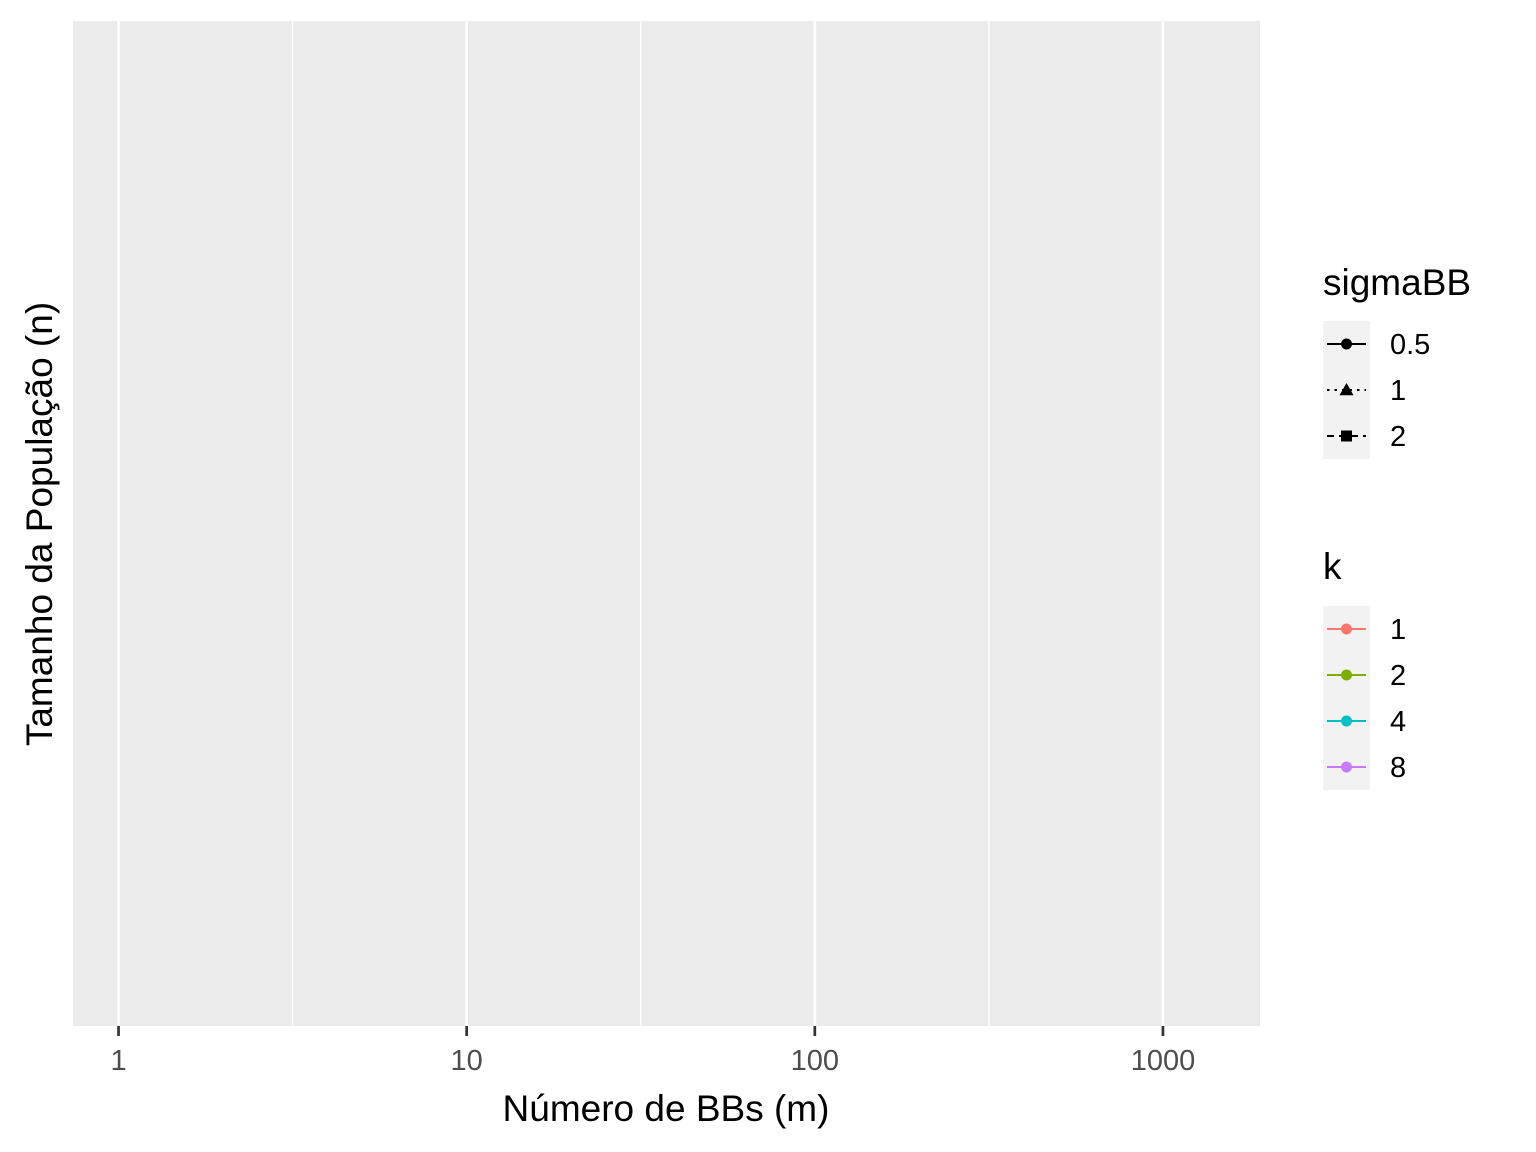 This screenshot has height=1152, width=1536. Describe the element at coordinates (652, 1051) in the screenshot. I see `x-axis: 1 10 100 1000` at that location.